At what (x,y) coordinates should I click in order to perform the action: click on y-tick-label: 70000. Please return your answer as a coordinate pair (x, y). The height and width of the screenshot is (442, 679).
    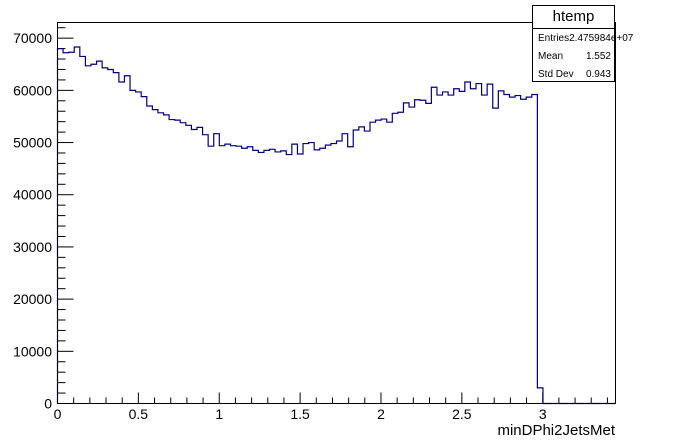
    Looking at the image, I should click on (32, 38).